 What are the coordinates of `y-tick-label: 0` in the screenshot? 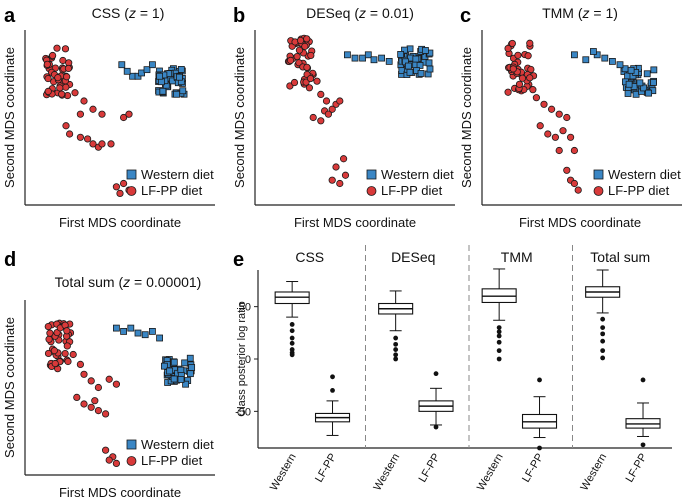 It's located at (248, 360).